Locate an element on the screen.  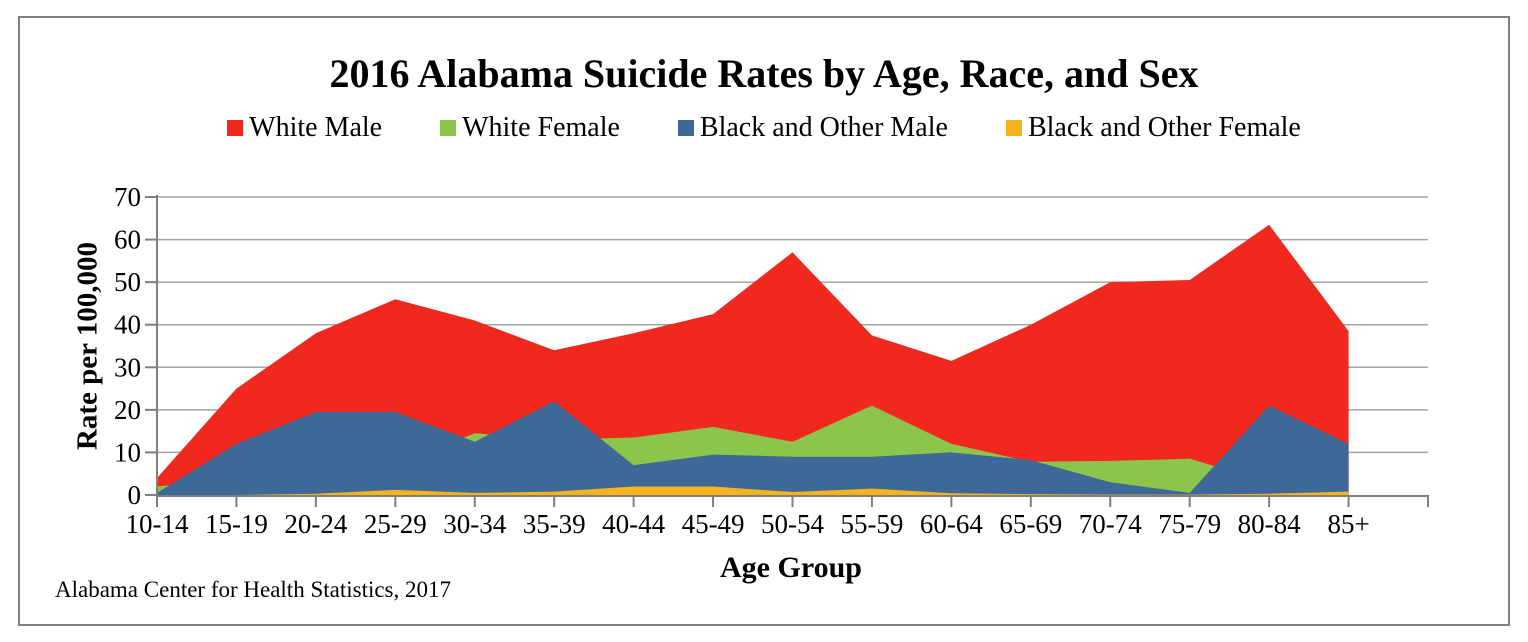
y-axis-title: Rate per 100,000 is located at coordinates (87, 346).